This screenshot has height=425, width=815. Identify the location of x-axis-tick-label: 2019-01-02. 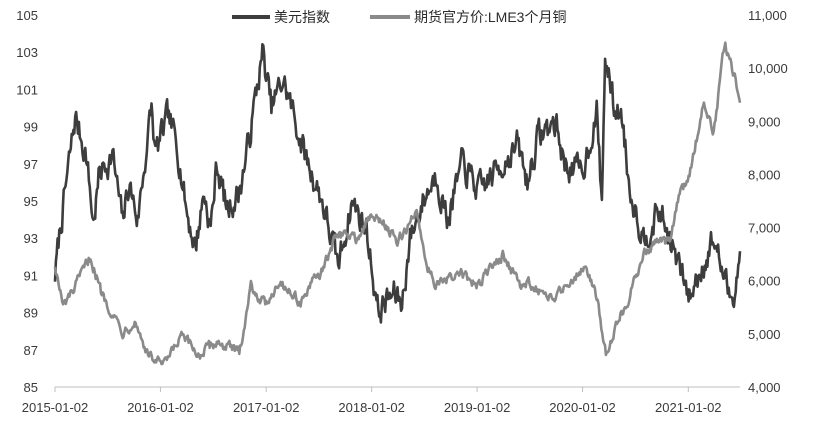
(477, 407).